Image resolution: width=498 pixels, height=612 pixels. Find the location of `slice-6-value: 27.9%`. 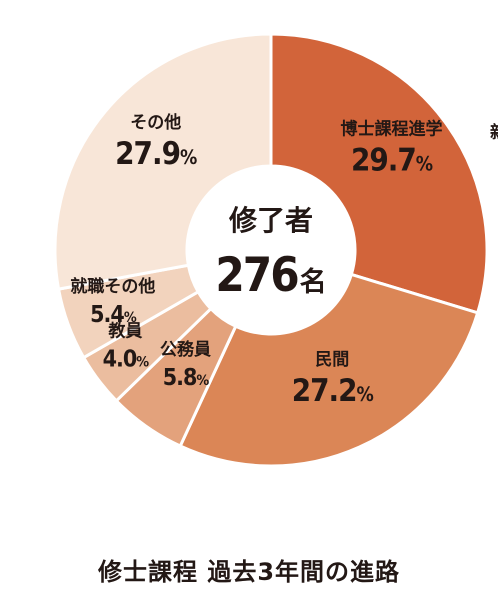

slice-6-value: 27.9% is located at coordinates (156, 154).